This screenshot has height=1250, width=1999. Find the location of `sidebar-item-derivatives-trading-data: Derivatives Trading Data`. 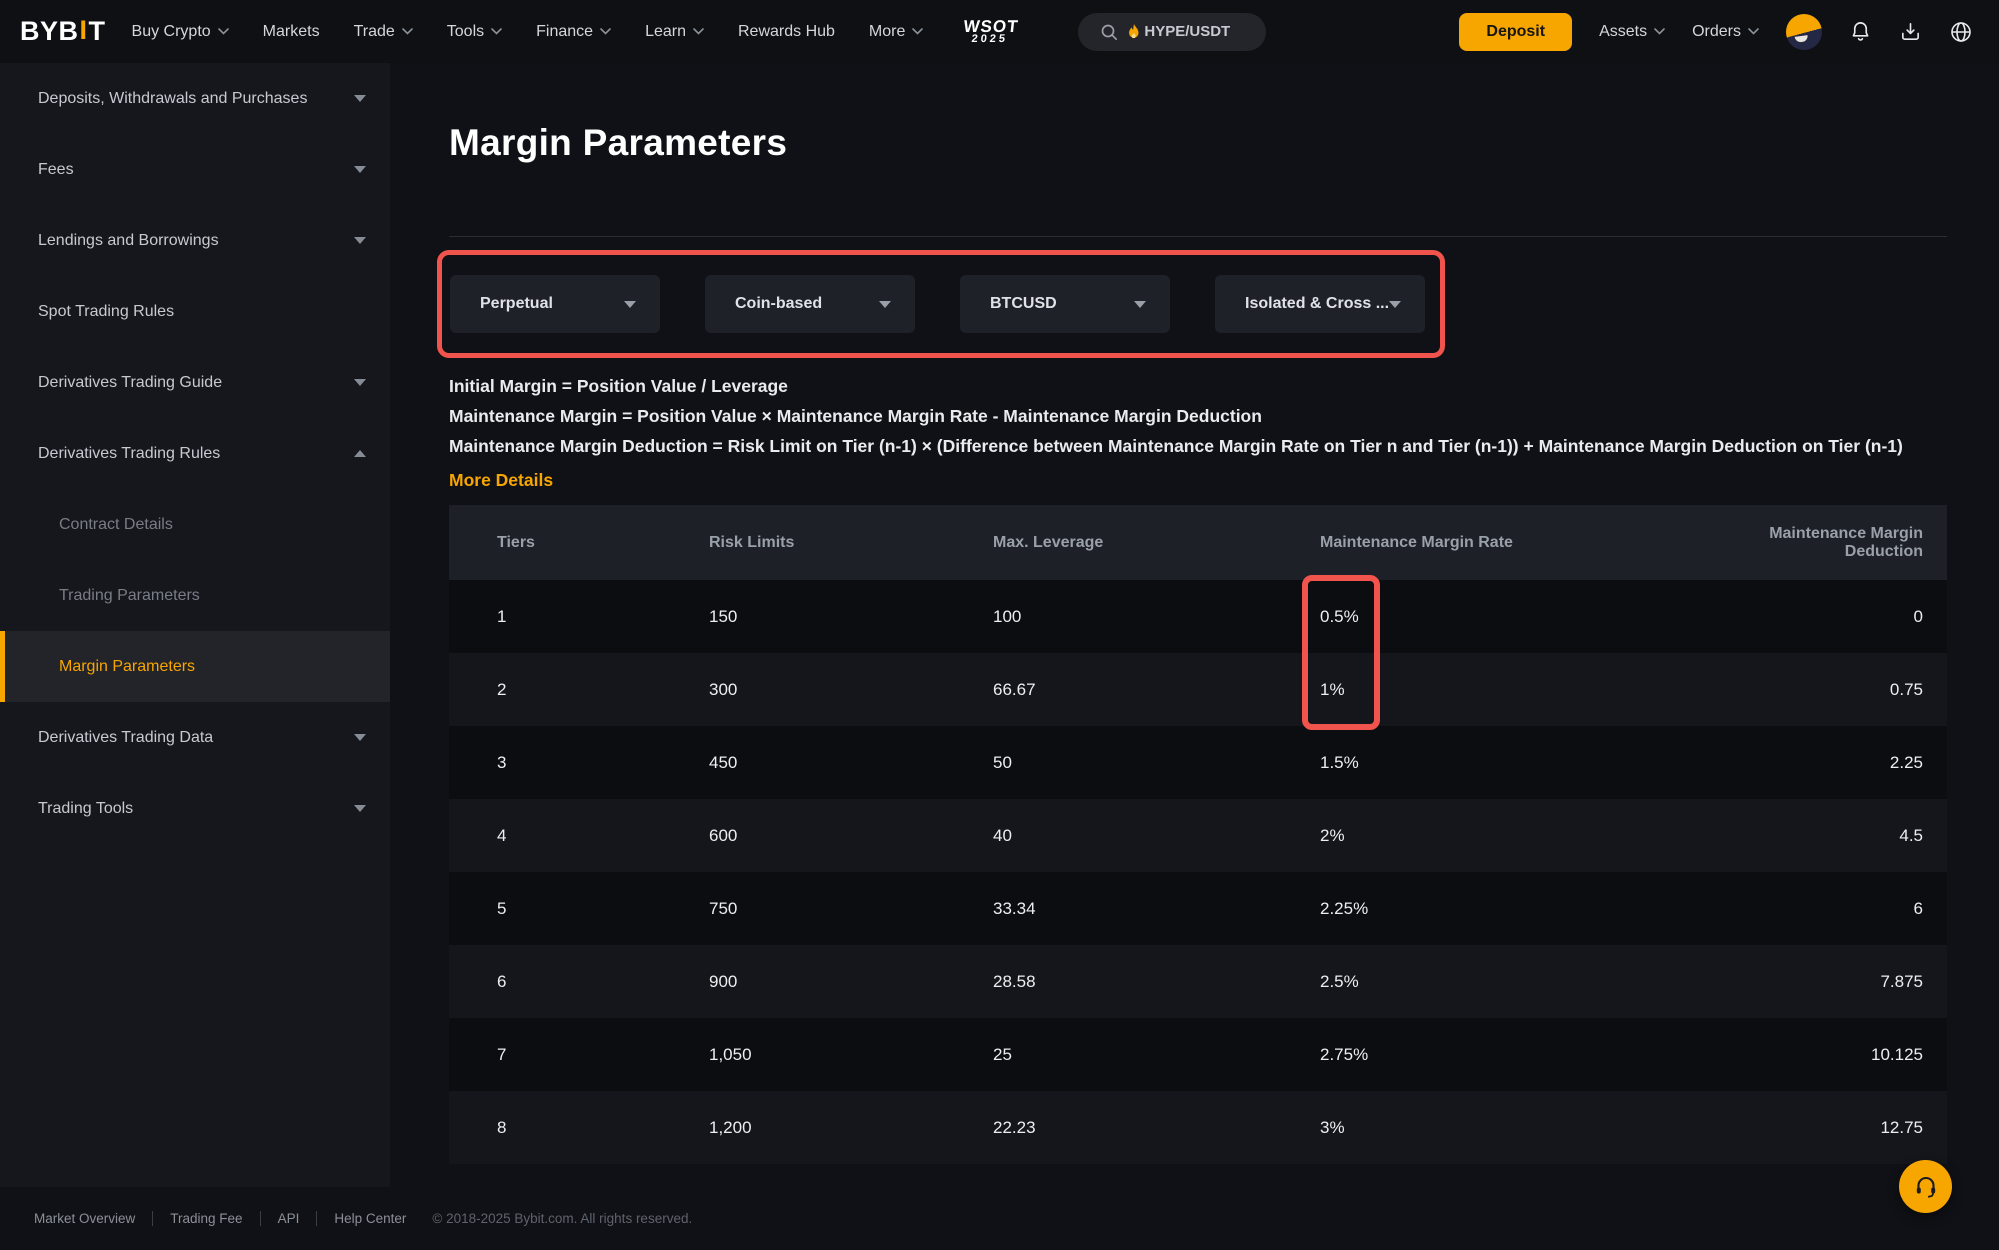

sidebar-item-derivatives-trading-data: Derivatives Trading Data is located at coordinates (195, 737).